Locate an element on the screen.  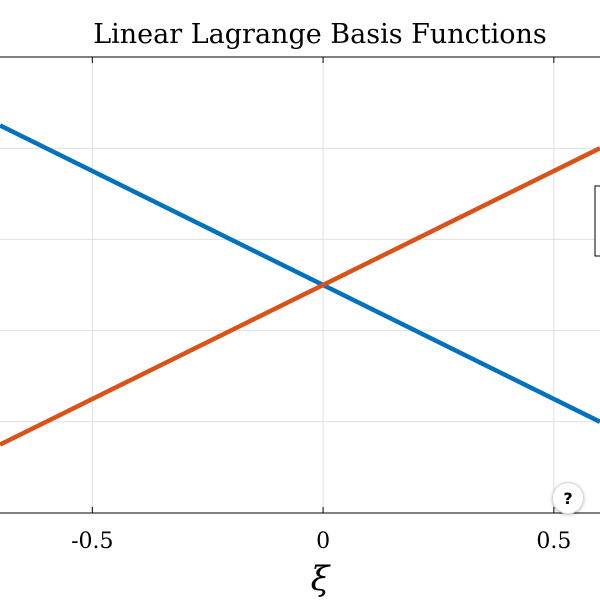
help-icon: ? is located at coordinates (568, 498).